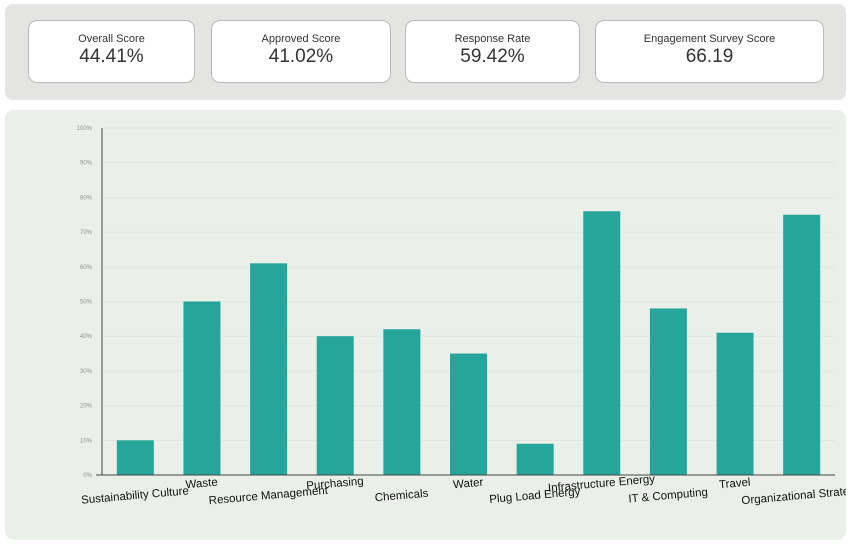 This screenshot has width=850, height=555. Describe the element at coordinates (86, 372) in the screenshot. I see `y-tick-label: 30%` at that location.